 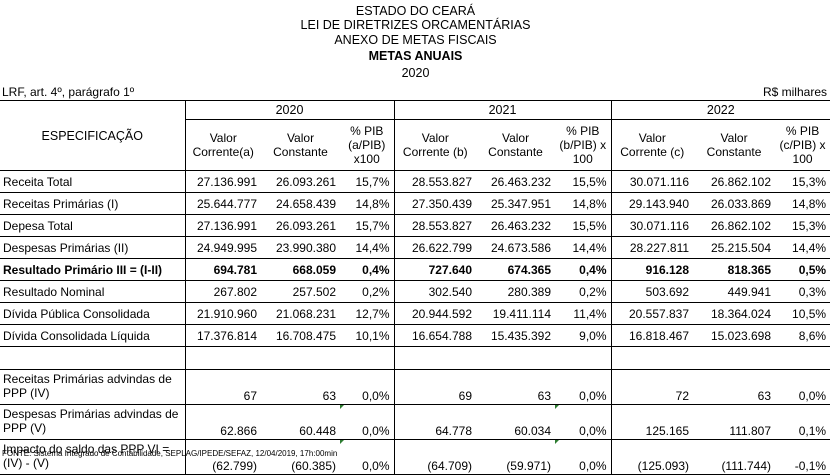 I want to click on table-cell: 449.941, so click(x=734, y=291).